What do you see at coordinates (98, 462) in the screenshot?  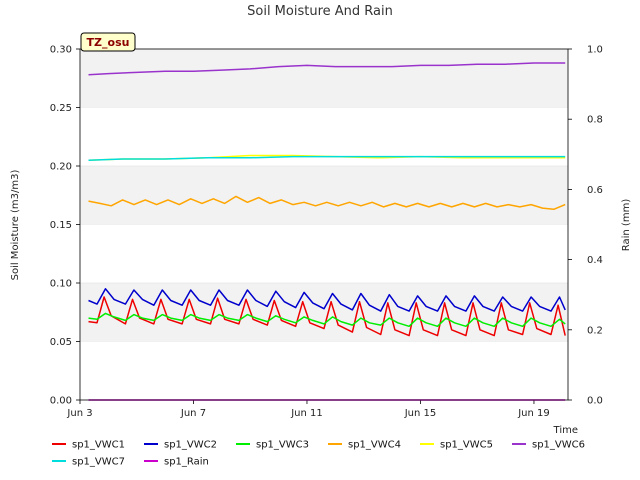 I see `legend-label: sp1_VWC7` at bounding box center [98, 462].